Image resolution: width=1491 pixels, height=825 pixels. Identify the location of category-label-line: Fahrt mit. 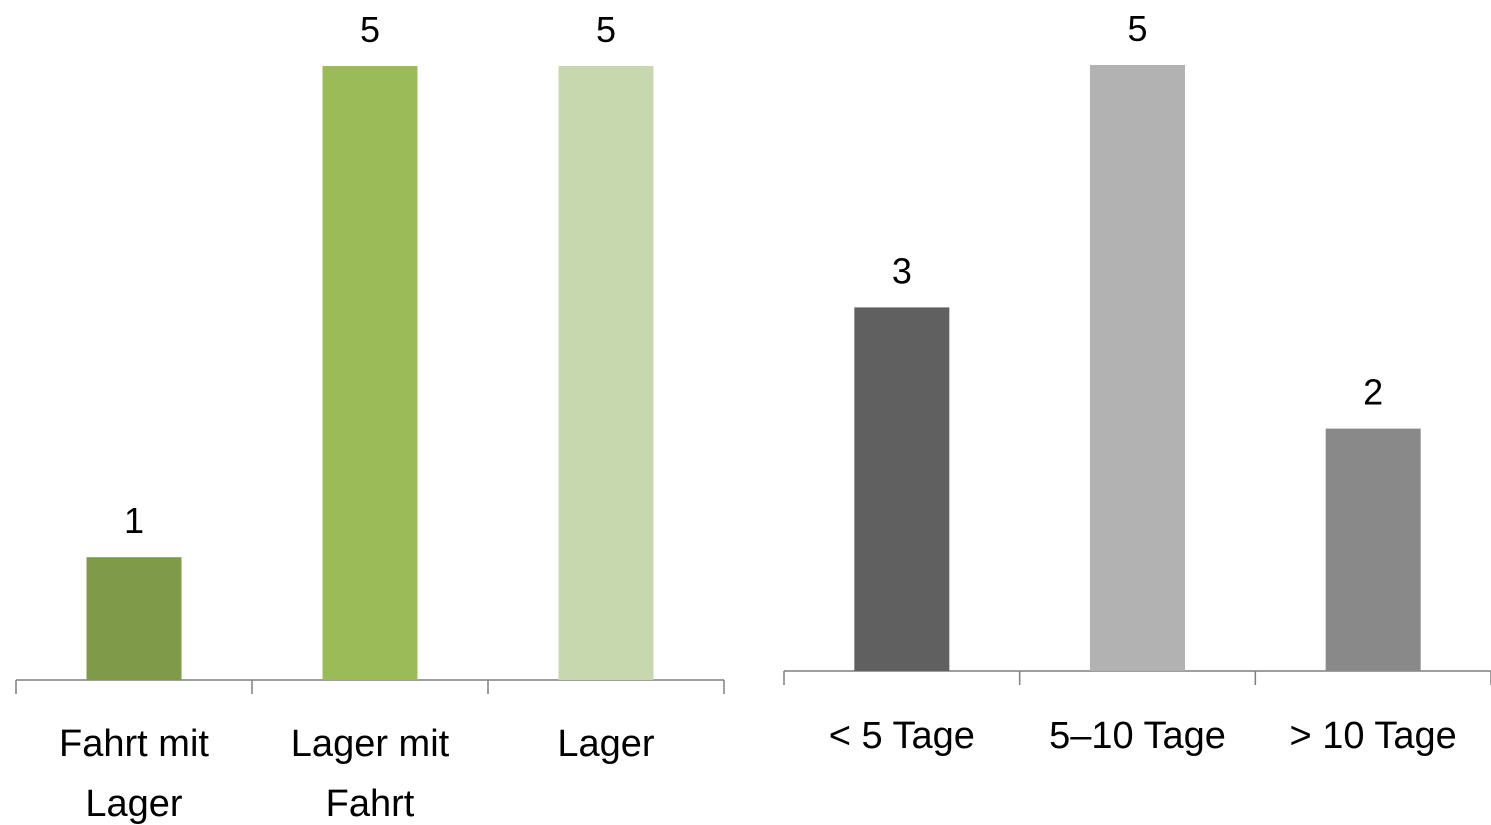
(134, 744).